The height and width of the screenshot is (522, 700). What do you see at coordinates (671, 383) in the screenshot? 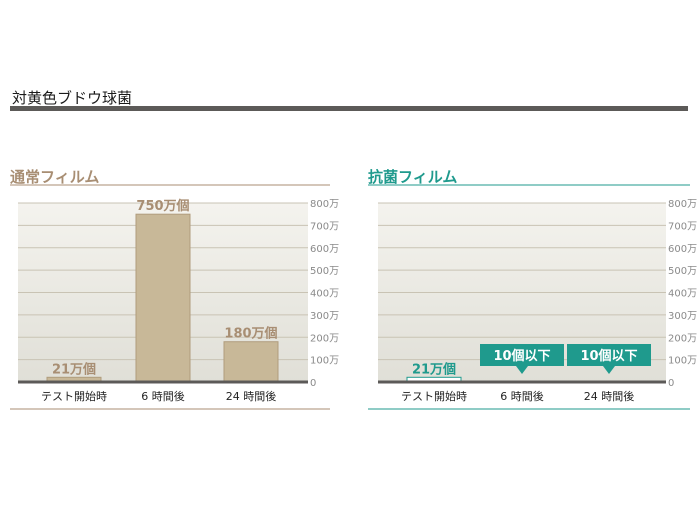
I see `anti-y-tick-label: 0` at bounding box center [671, 383].